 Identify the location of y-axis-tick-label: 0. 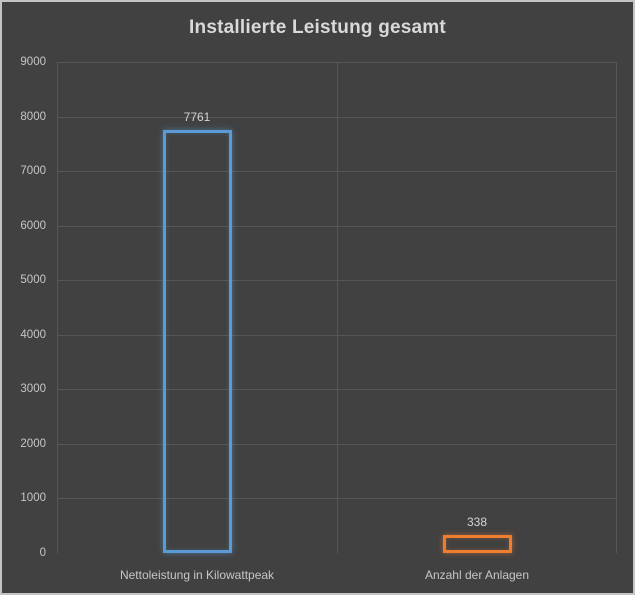
(42, 553).